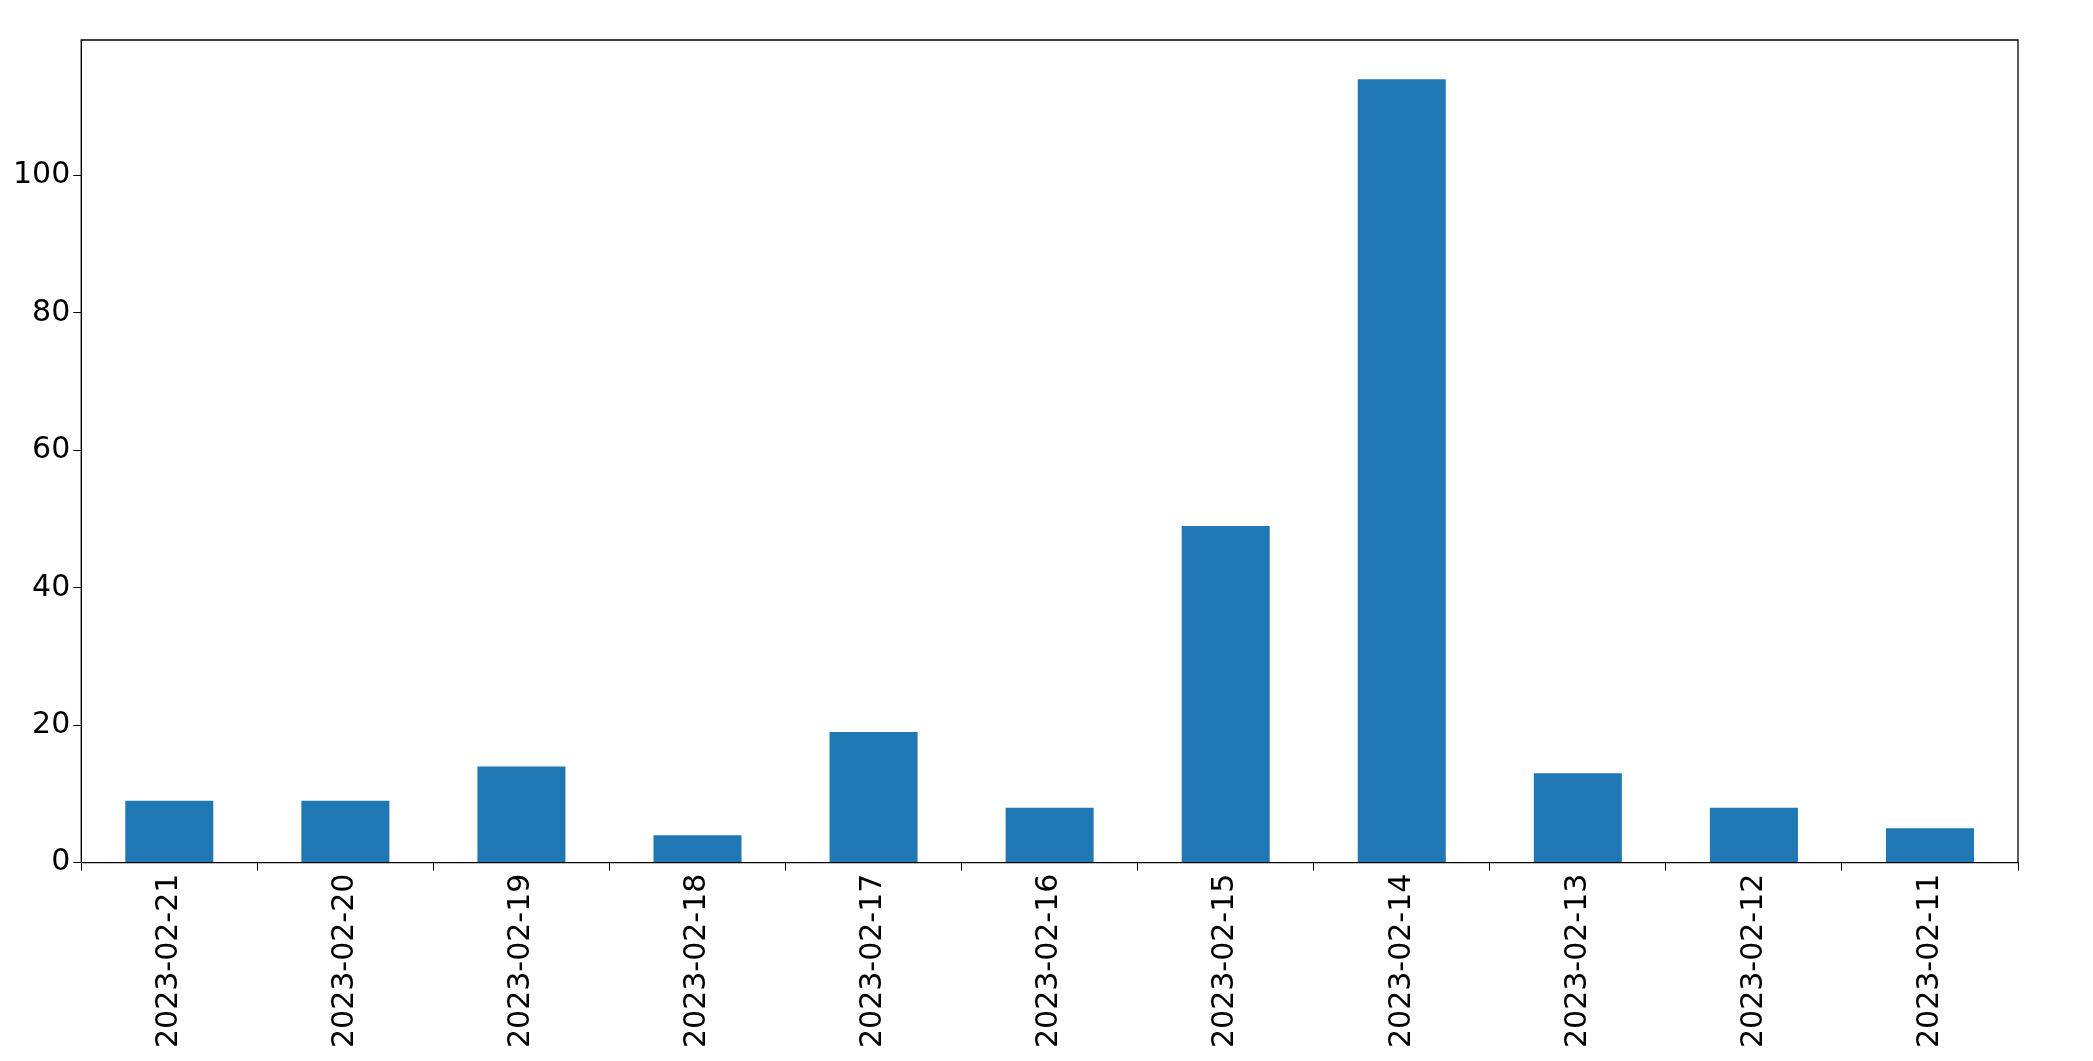  Describe the element at coordinates (167, 961) in the screenshot. I see `x-tick-label: 2023-02-21` at that location.